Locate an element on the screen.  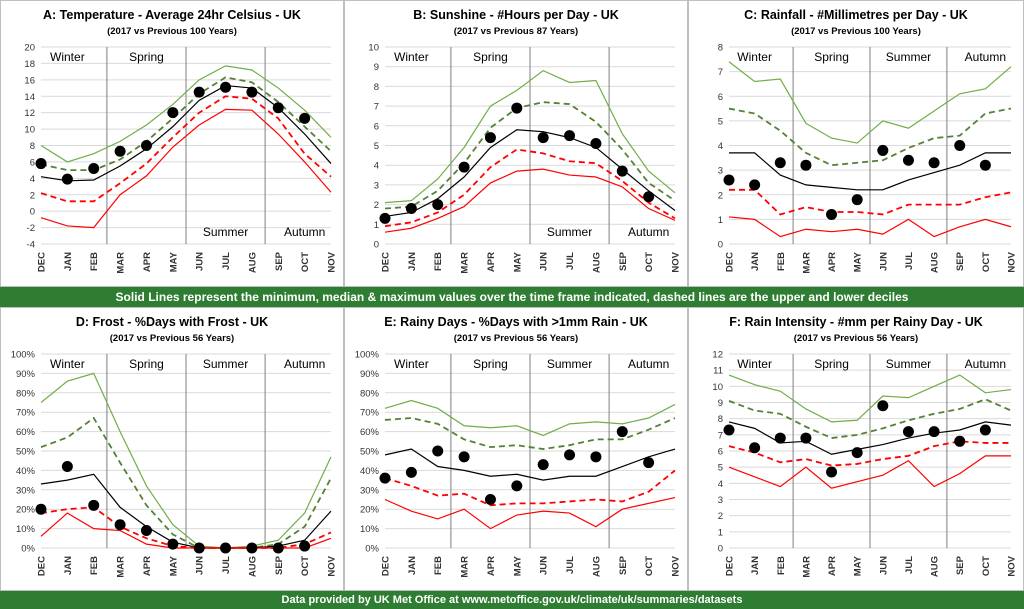
y-tick-label: 10 is located at coordinates (717, 387).